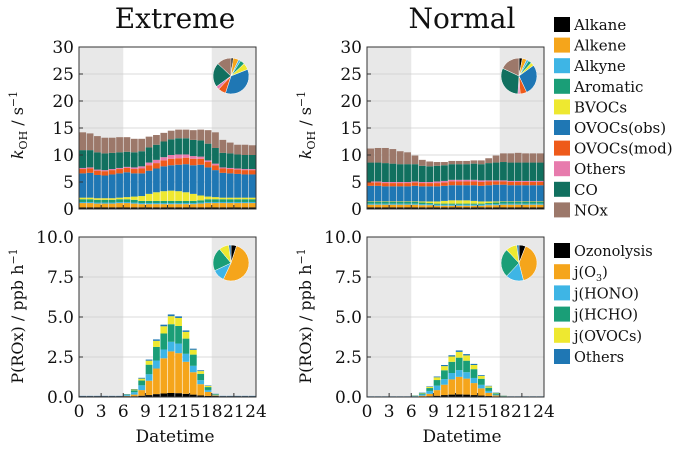 The image size is (692, 452). Describe the element at coordinates (63, 129) in the screenshot. I see `y-tick-label: 15` at that location.